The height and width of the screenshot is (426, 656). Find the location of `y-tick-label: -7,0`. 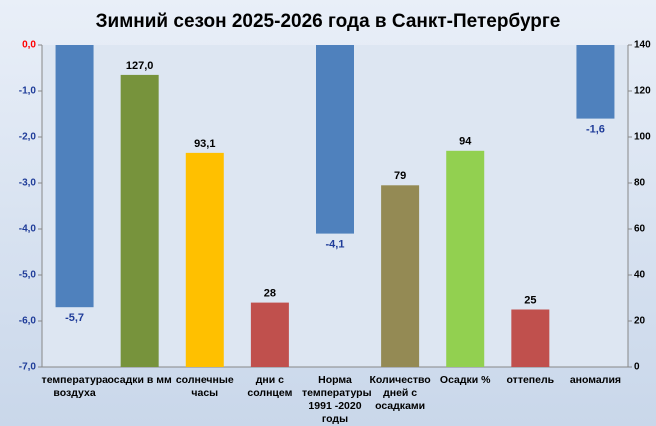

y-tick-label: -7,0 is located at coordinates (28, 367).